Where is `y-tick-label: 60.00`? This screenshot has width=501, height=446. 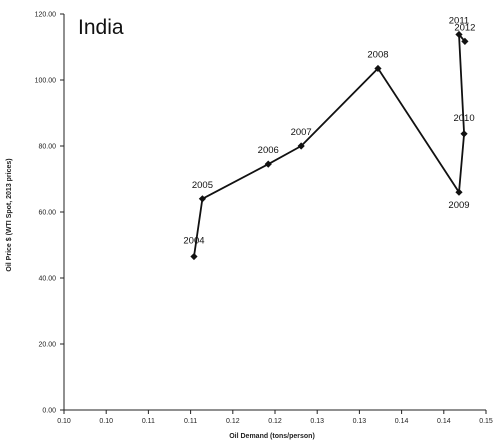
y-tick-label: 60.00 is located at coordinates (47, 213).